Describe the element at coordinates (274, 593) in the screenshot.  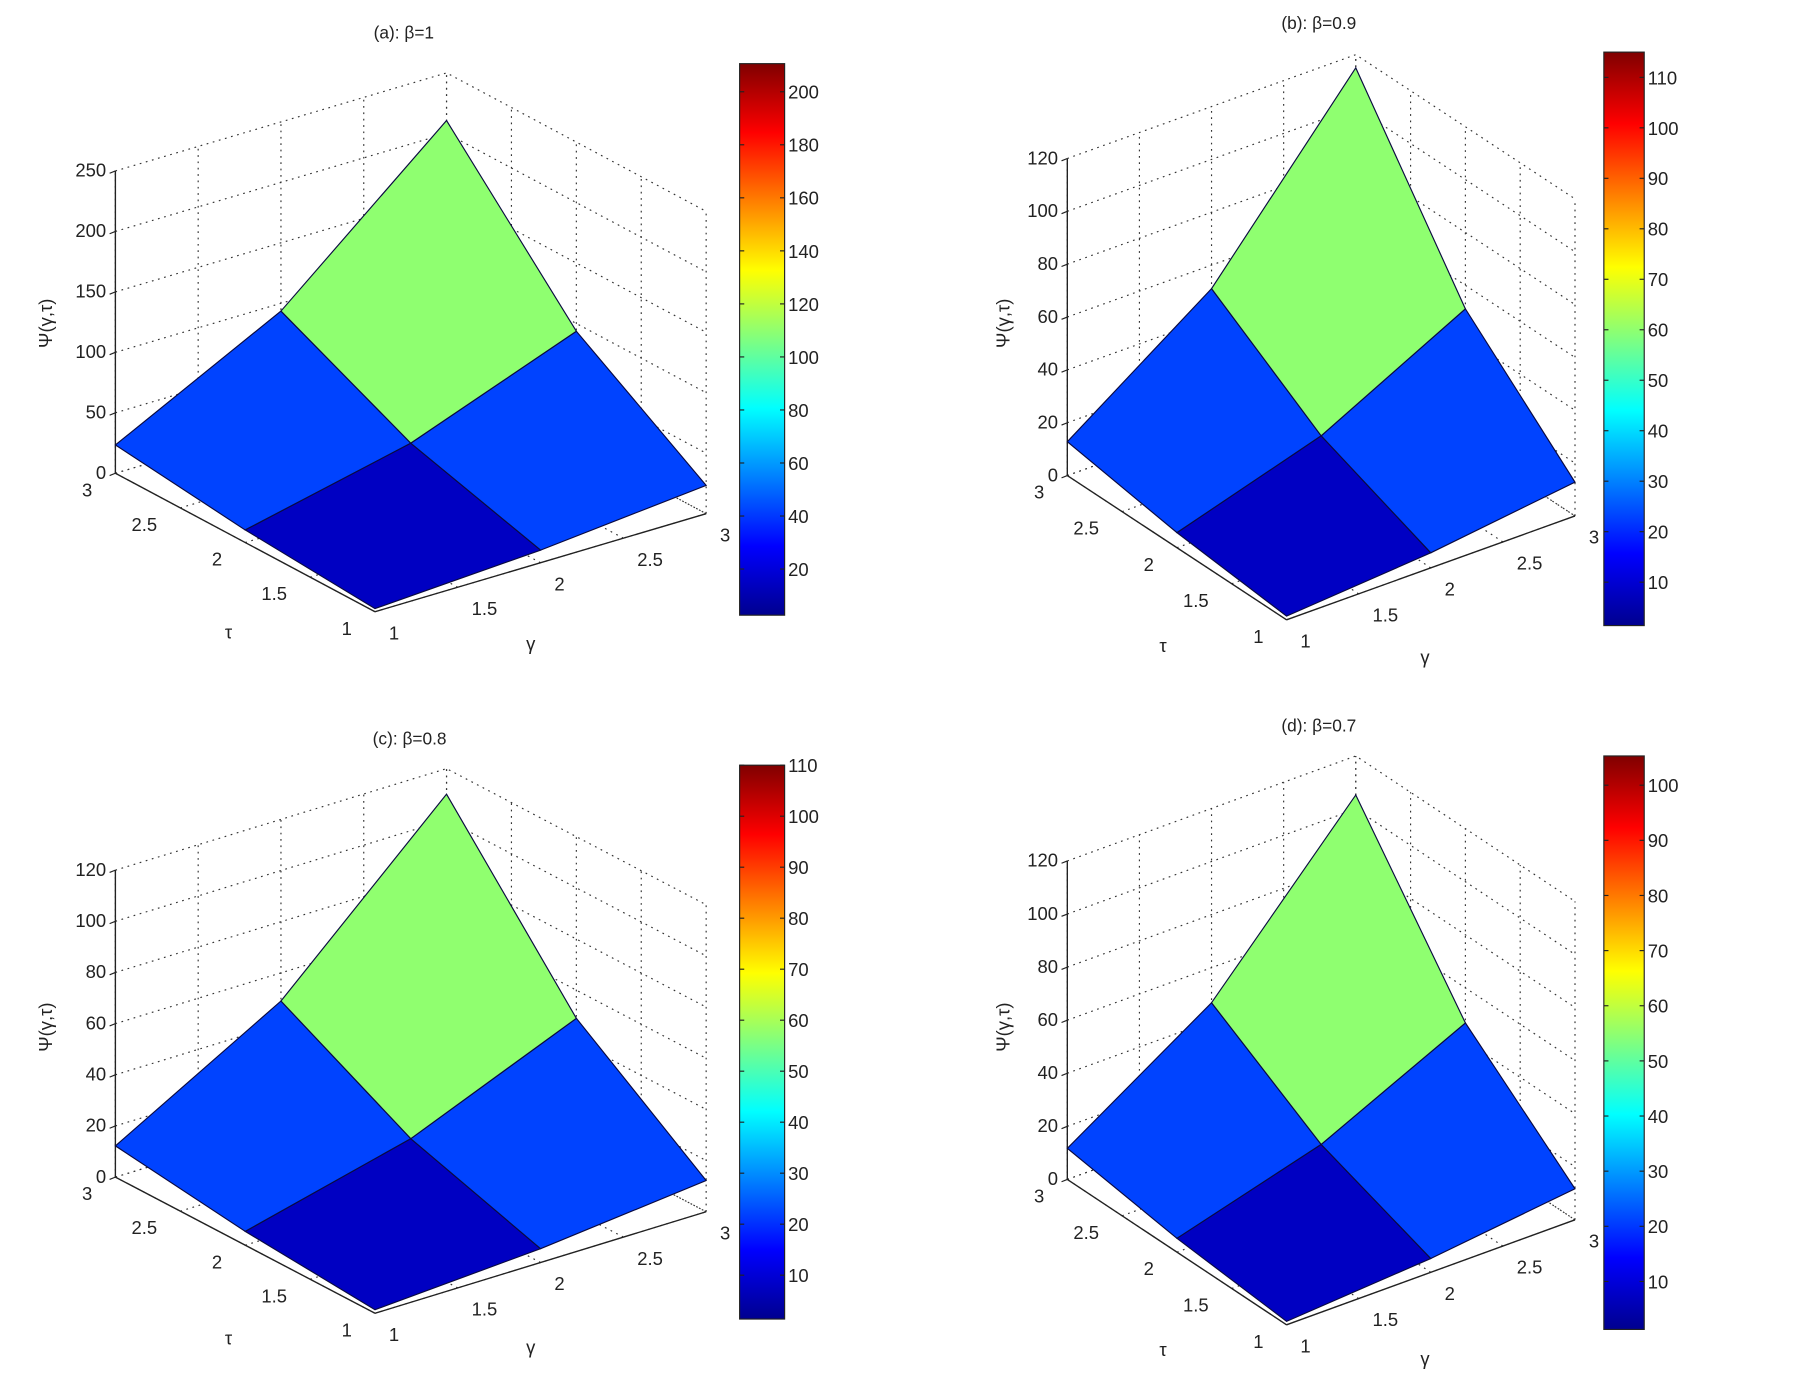
I see `tau-tick-label: 1.5` at that location.